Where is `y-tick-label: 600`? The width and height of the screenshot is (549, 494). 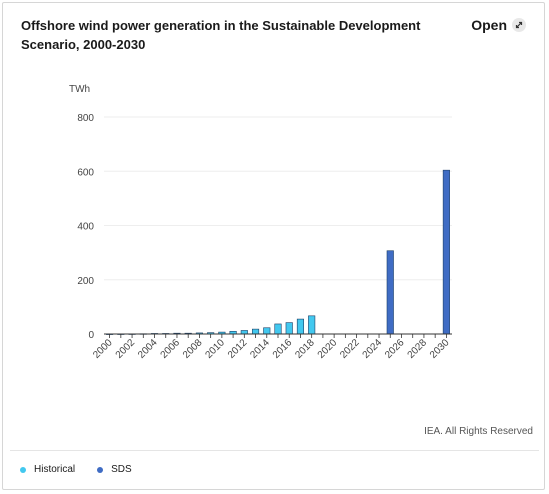 y-tick-label: 600 is located at coordinates (85, 172).